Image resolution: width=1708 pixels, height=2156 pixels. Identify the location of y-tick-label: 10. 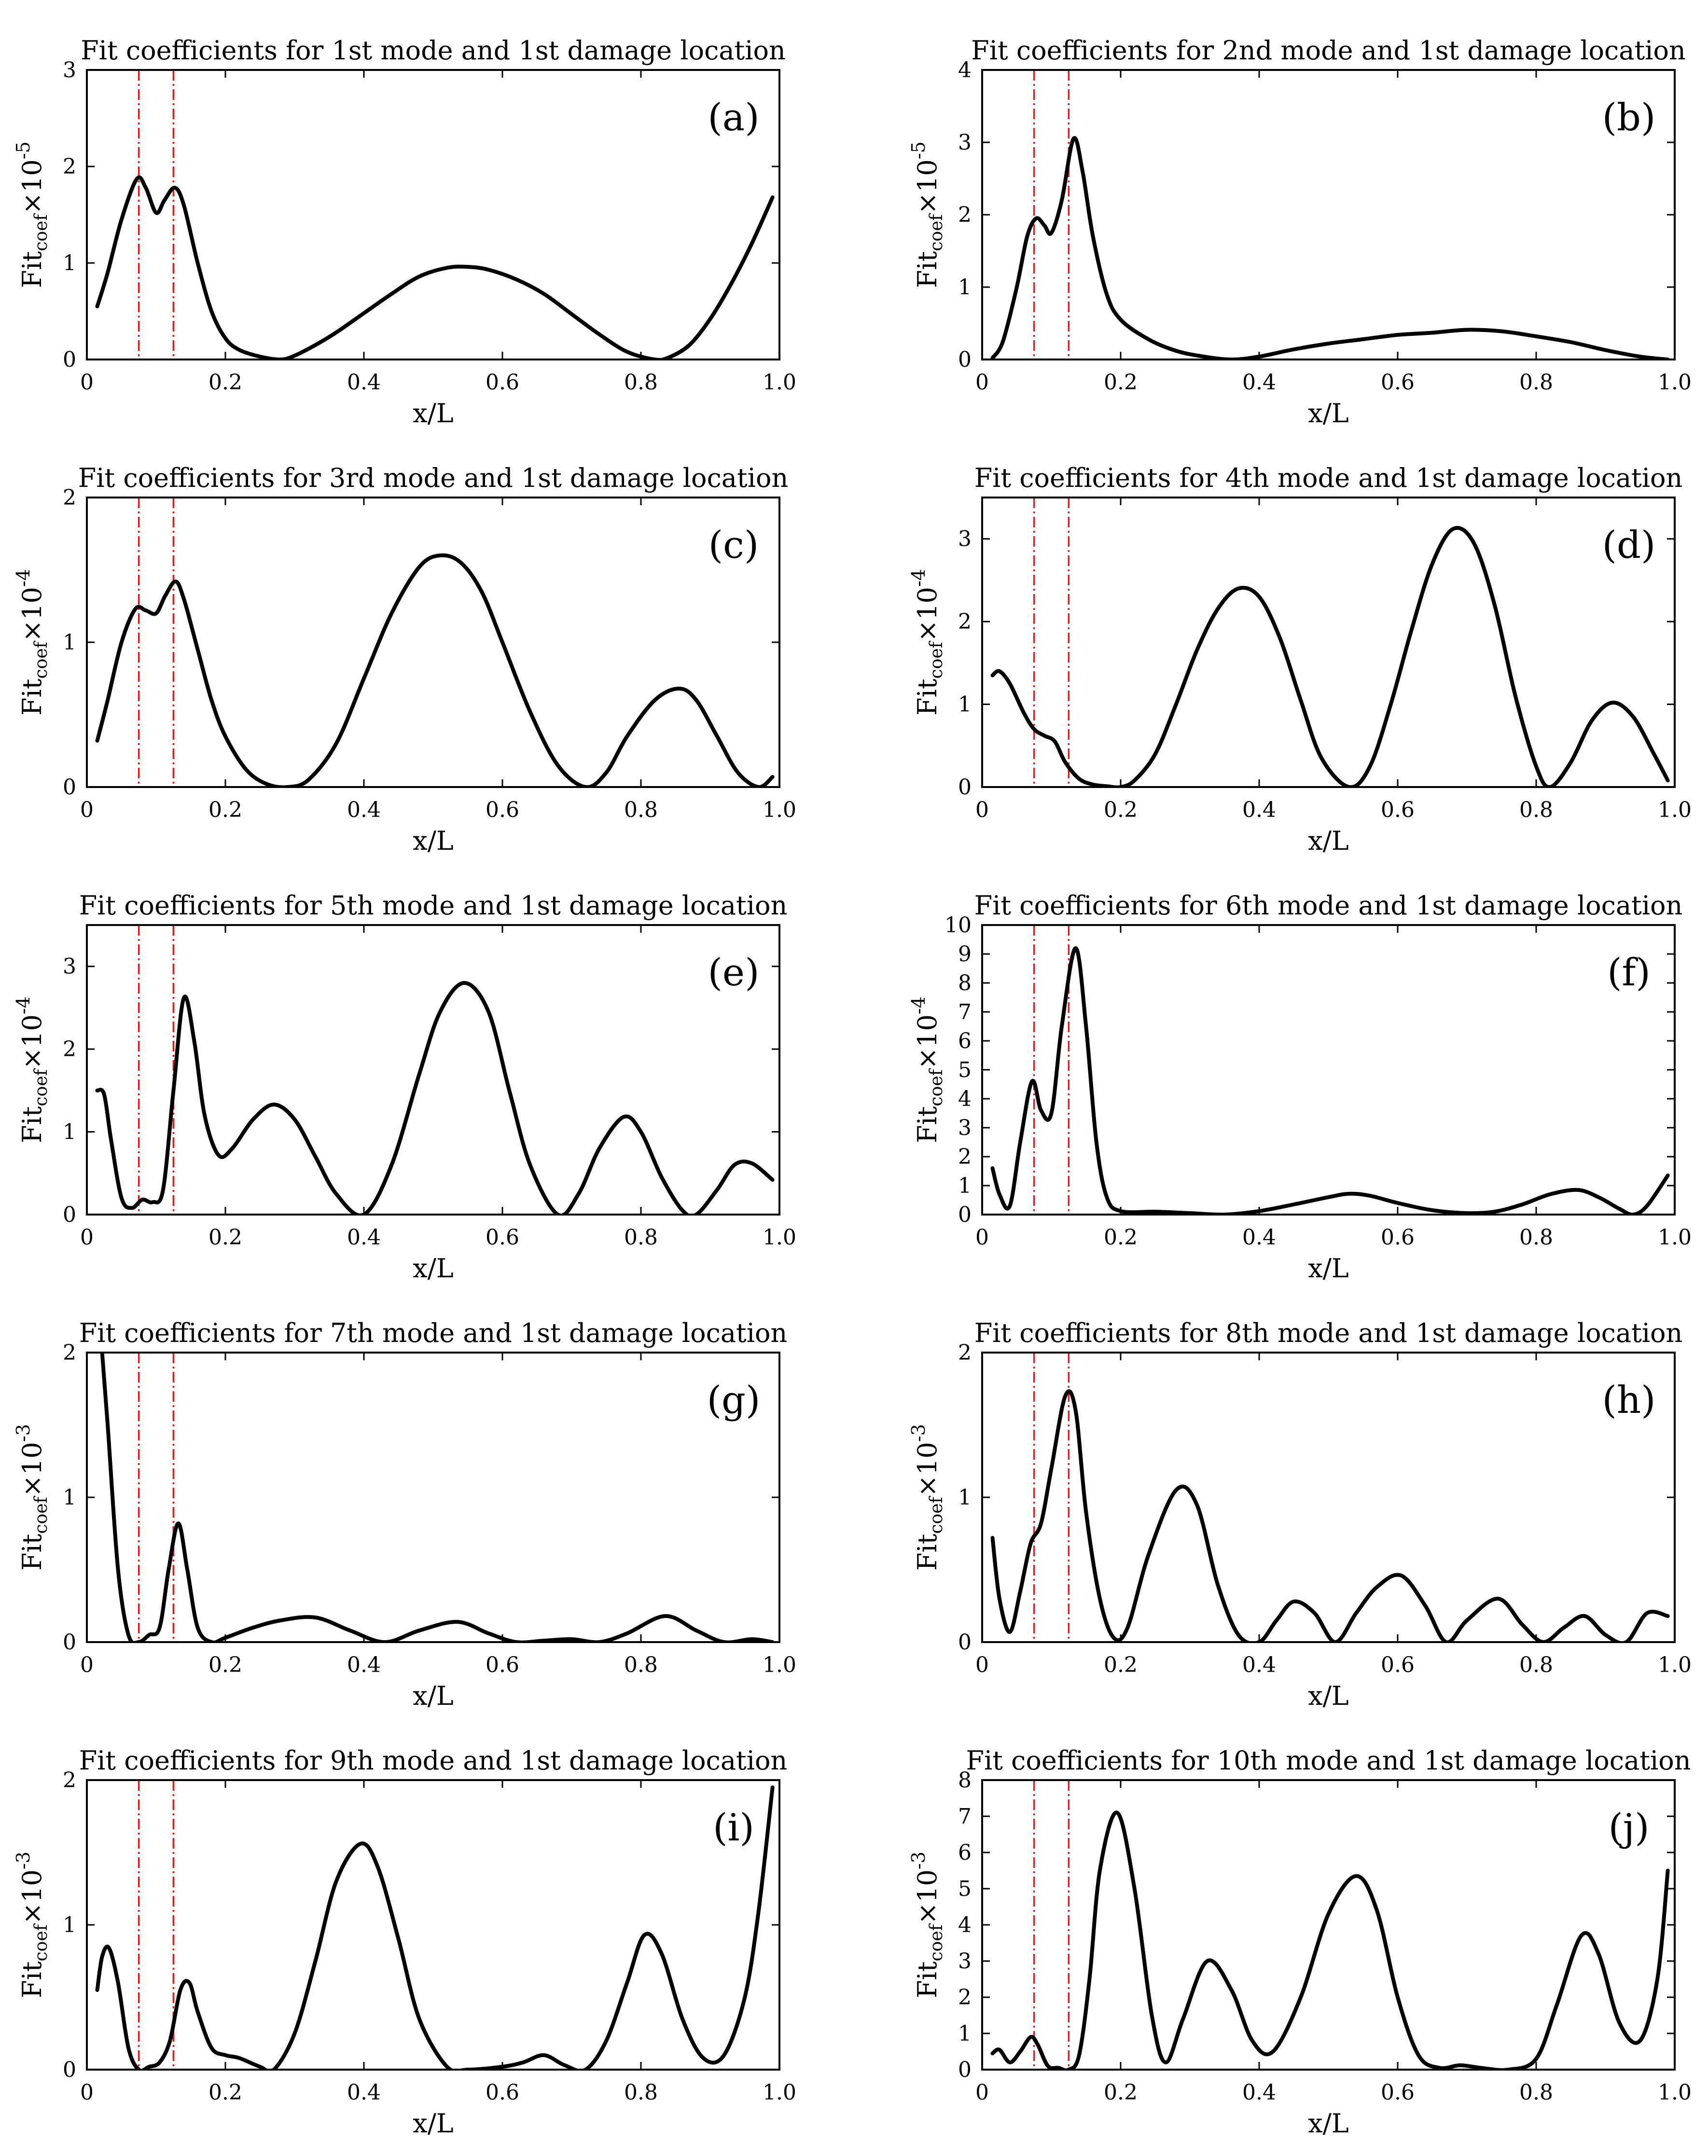
(958, 925).